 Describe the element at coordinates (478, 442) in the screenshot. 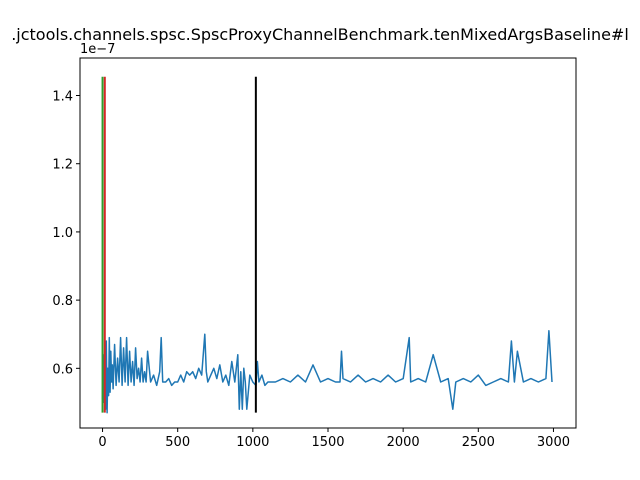

I see `x-tick-label: 2500` at that location.